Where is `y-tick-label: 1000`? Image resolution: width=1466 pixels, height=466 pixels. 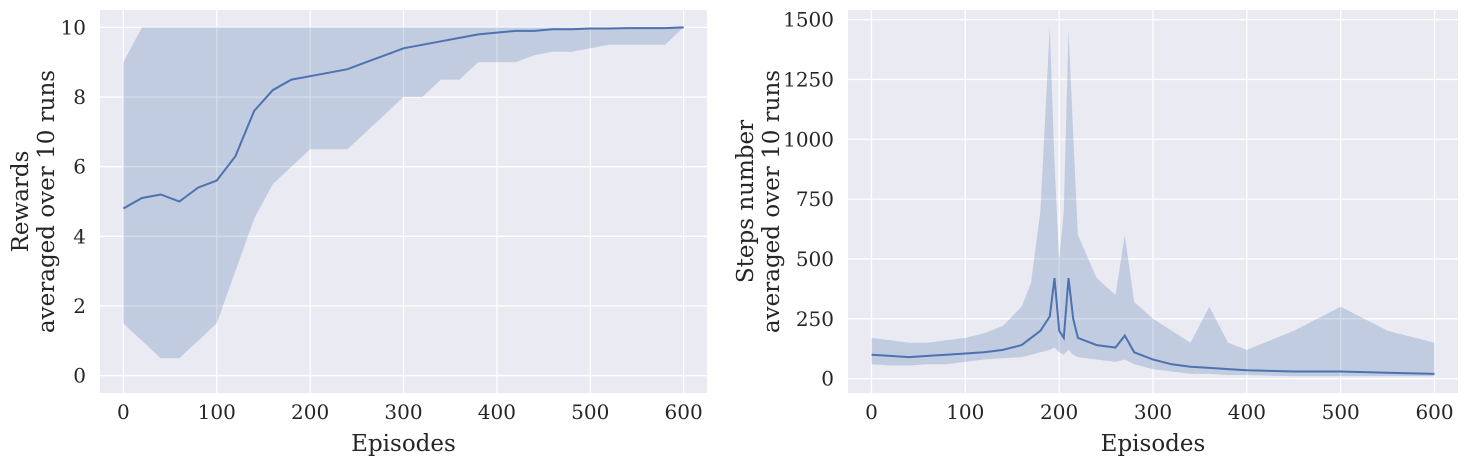 y-tick-label: 1000 is located at coordinates (808, 139).